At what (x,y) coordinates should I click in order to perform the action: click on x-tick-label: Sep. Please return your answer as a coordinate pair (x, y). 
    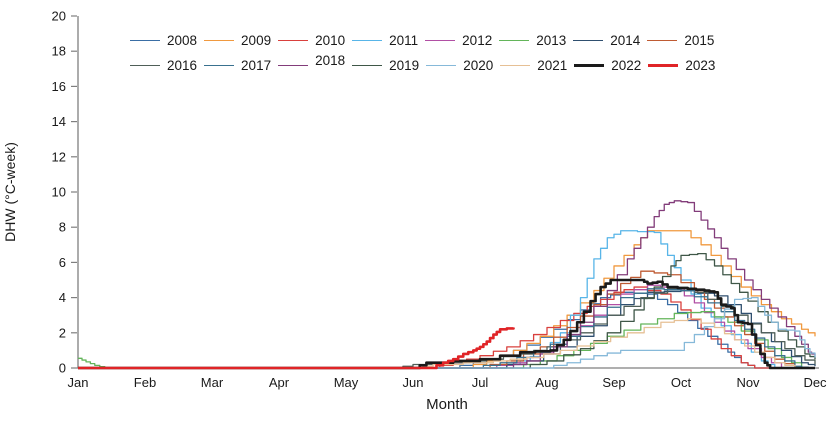
    Looking at the image, I should click on (613, 382).